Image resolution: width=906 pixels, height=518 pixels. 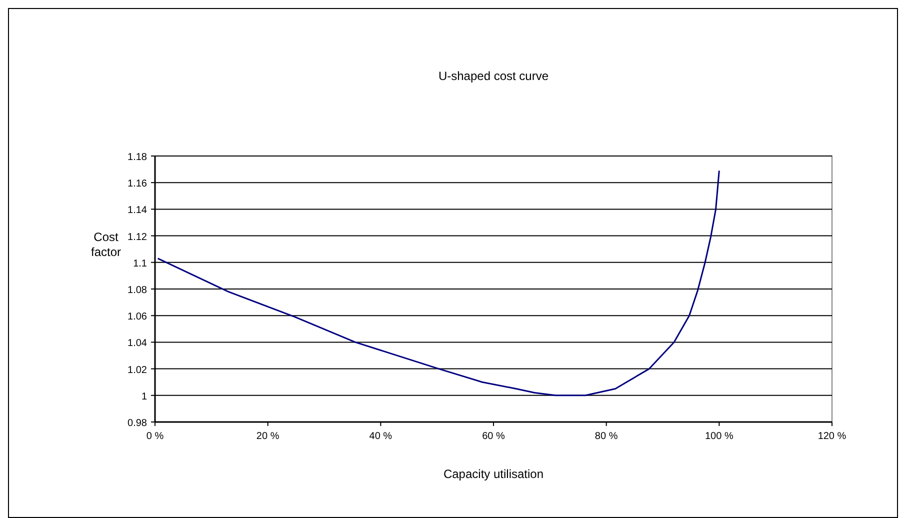 I want to click on x-tick-label: 120 %, so click(x=832, y=436).